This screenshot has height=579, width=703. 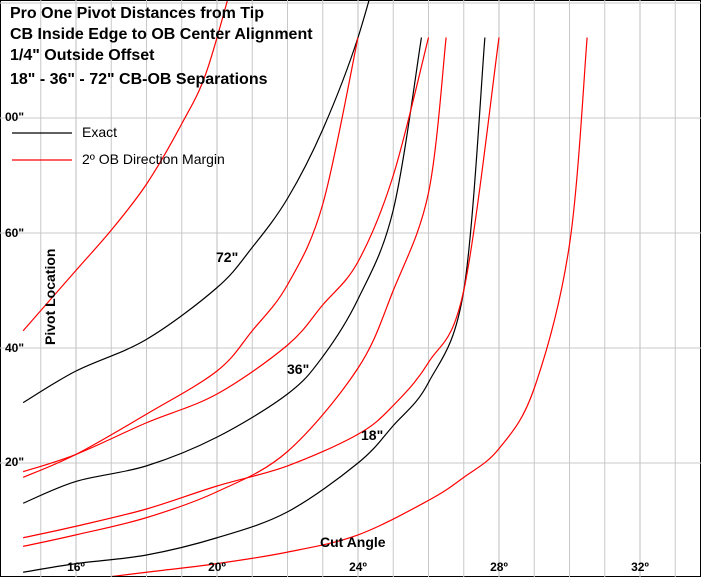 What do you see at coordinates (100, 132) in the screenshot?
I see `legend-exact-label: Exact` at bounding box center [100, 132].